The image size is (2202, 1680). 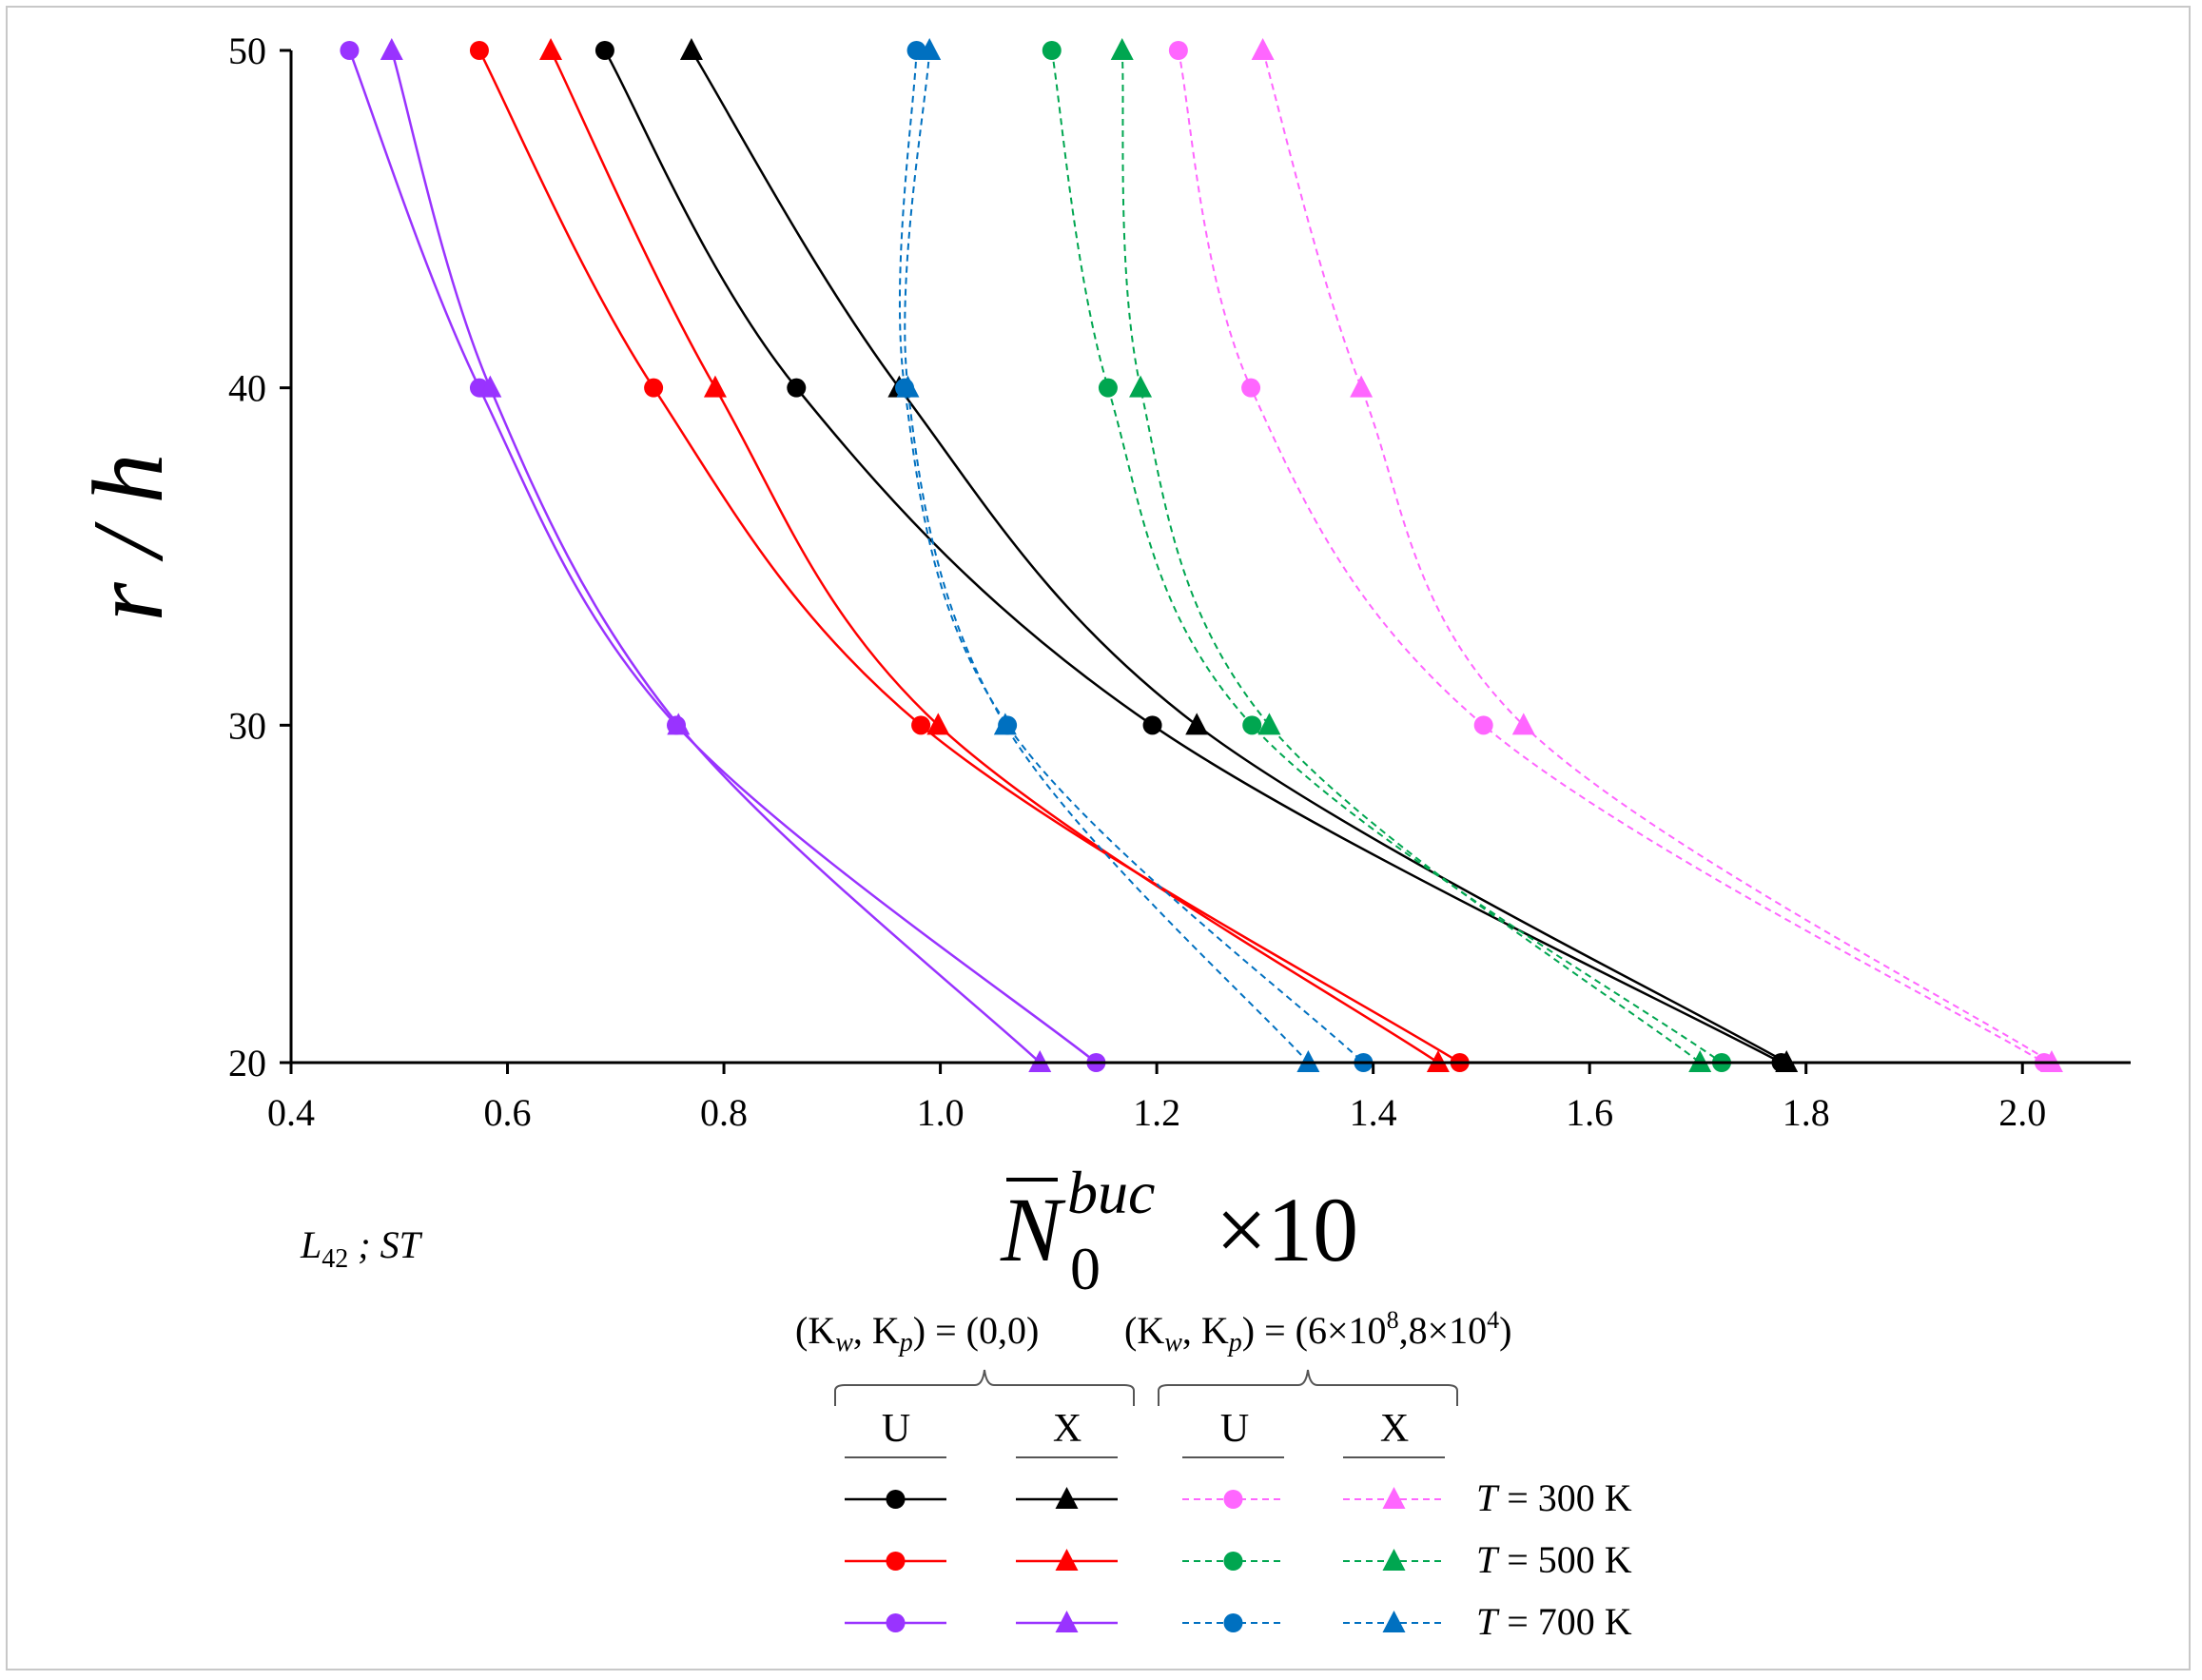 I want to click on x-tick-label: 0.8, so click(x=724, y=1112).